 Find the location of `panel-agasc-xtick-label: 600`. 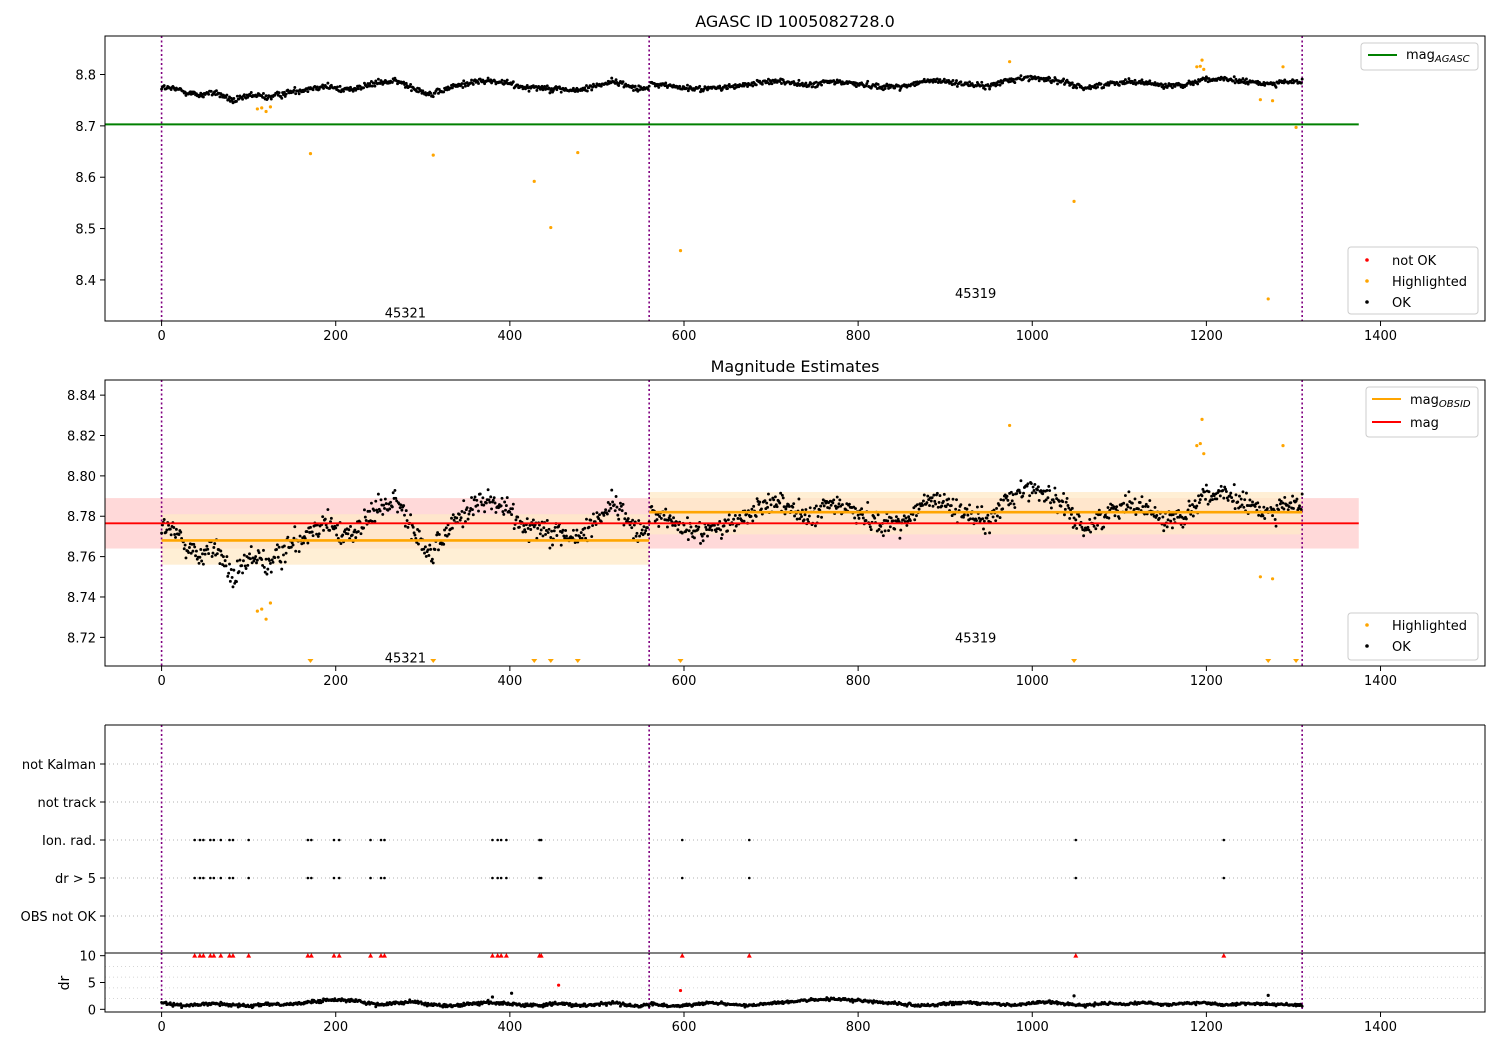

panel-agasc-xtick-label: 600 is located at coordinates (684, 336).